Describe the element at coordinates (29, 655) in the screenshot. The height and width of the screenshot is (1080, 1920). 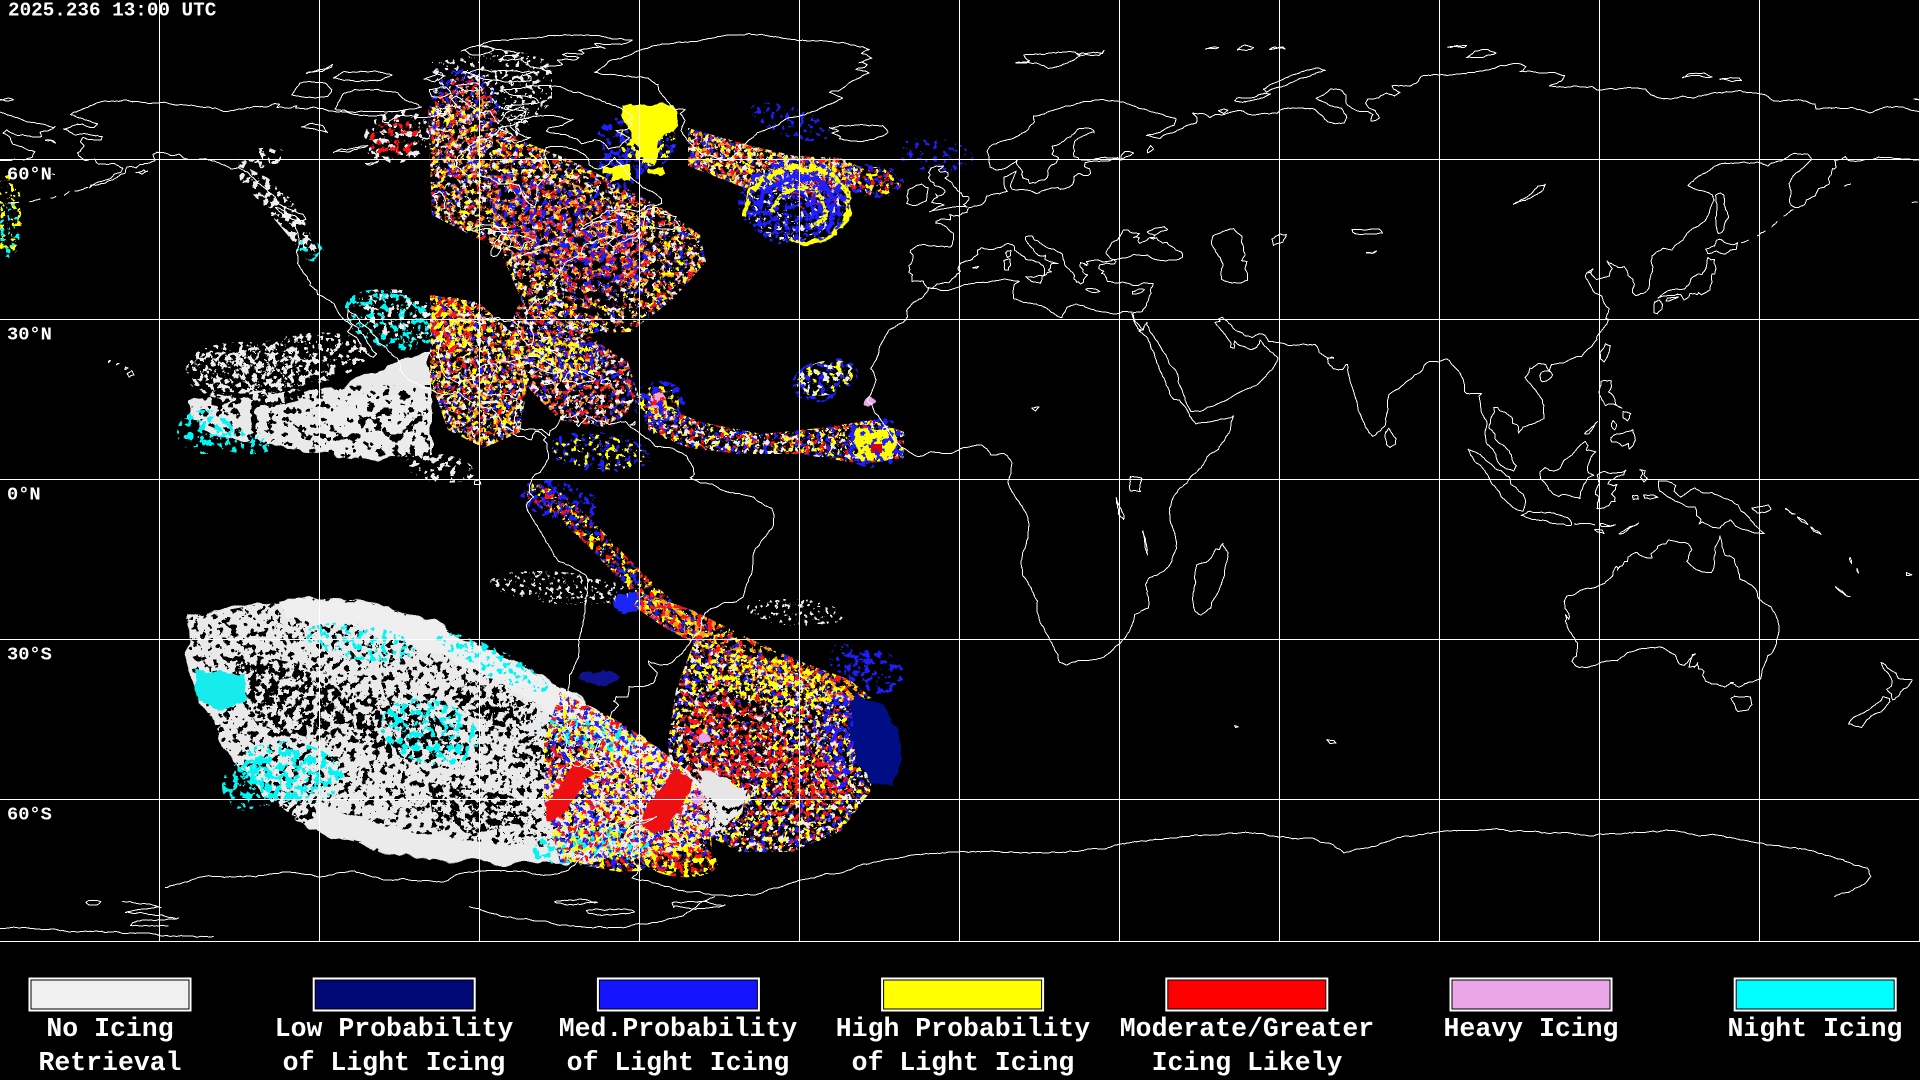
I see `svg-text: 30°S` at that location.